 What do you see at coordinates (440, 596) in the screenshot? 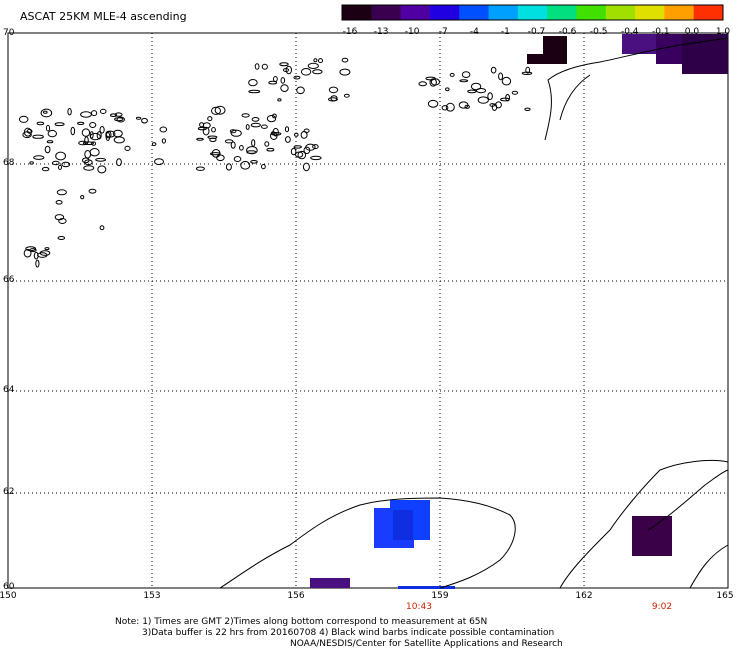
I see `lon-label: 159` at bounding box center [440, 596].